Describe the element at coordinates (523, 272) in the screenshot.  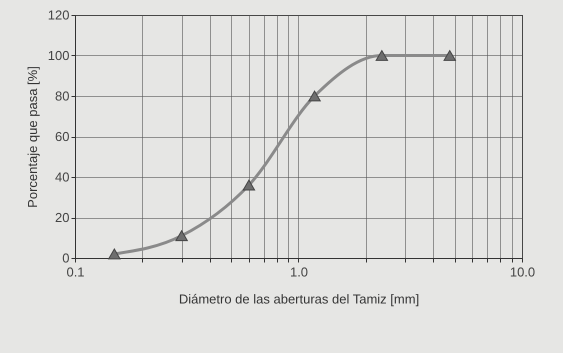
I see `x-tick-label: 10.0` at that location.